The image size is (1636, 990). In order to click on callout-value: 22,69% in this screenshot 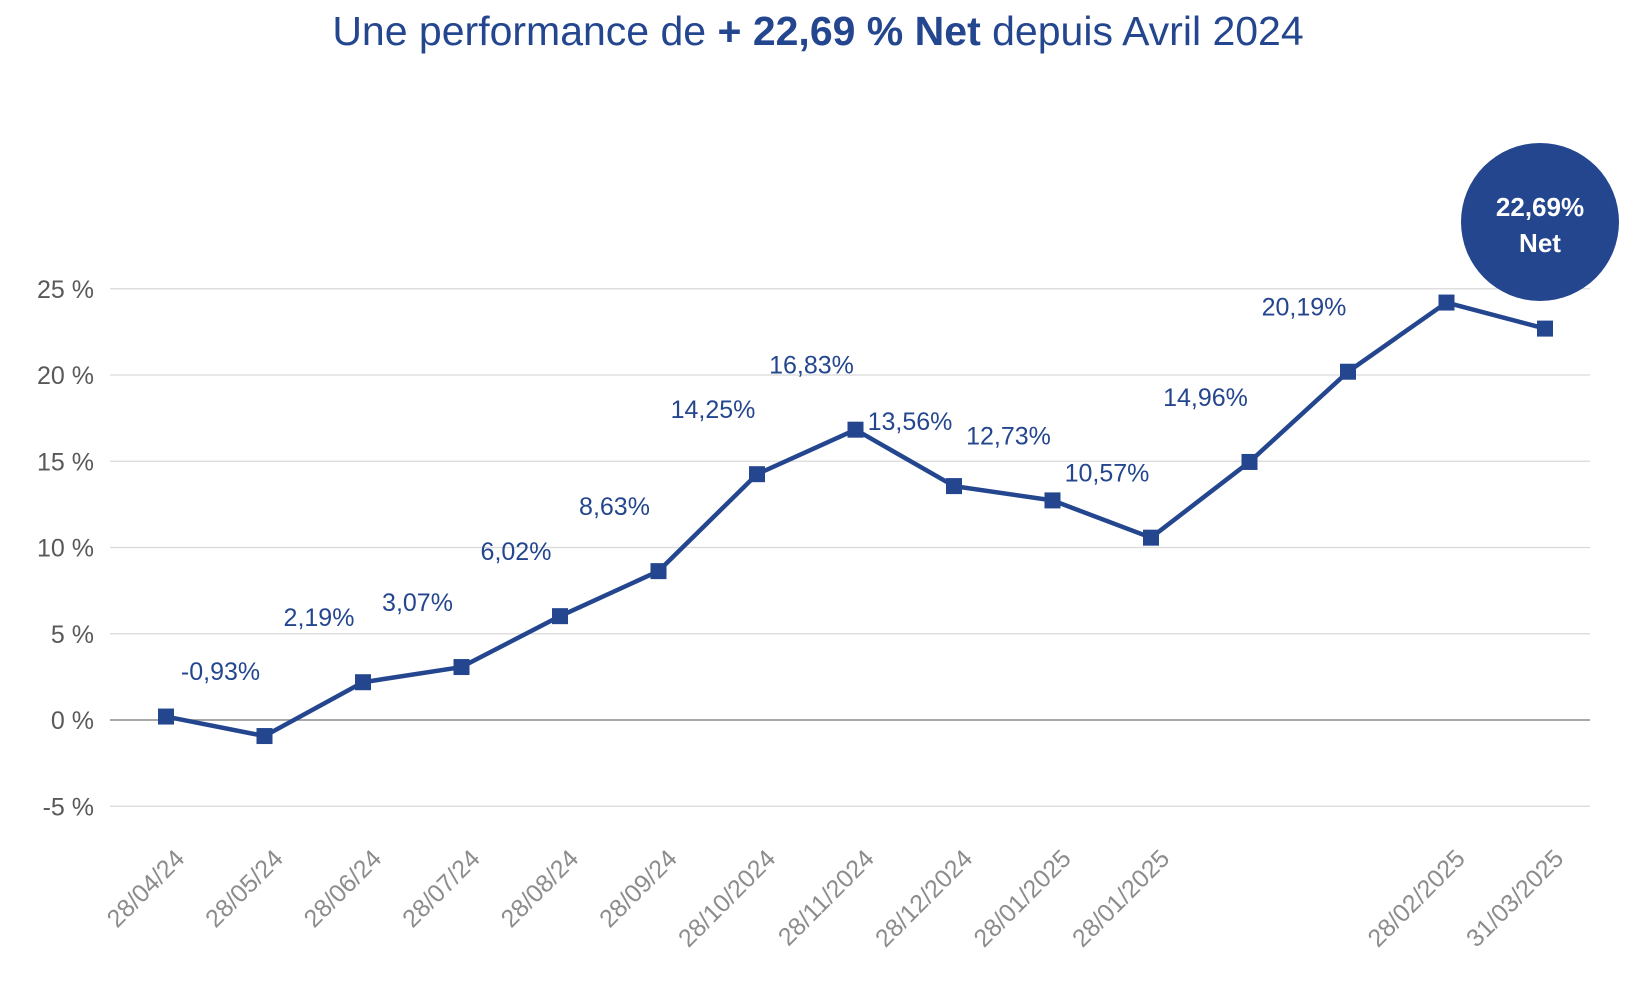, I will do `click(1540, 207)`.